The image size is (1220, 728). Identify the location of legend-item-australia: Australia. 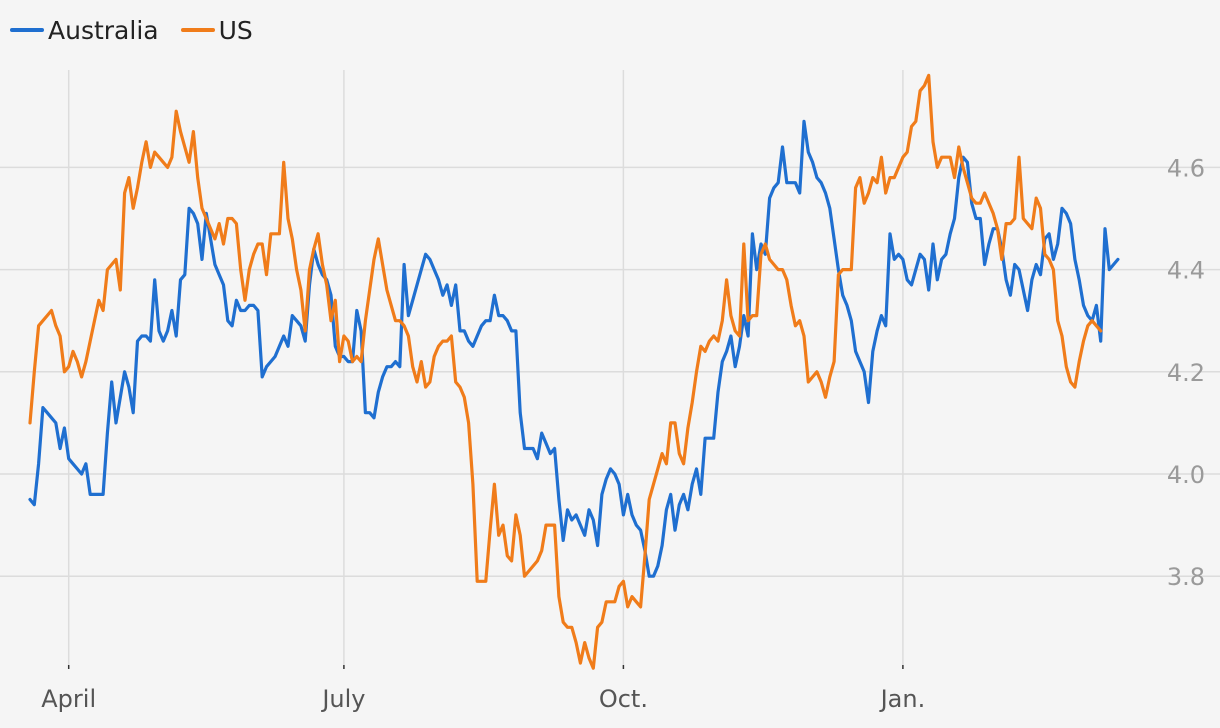
(84, 30).